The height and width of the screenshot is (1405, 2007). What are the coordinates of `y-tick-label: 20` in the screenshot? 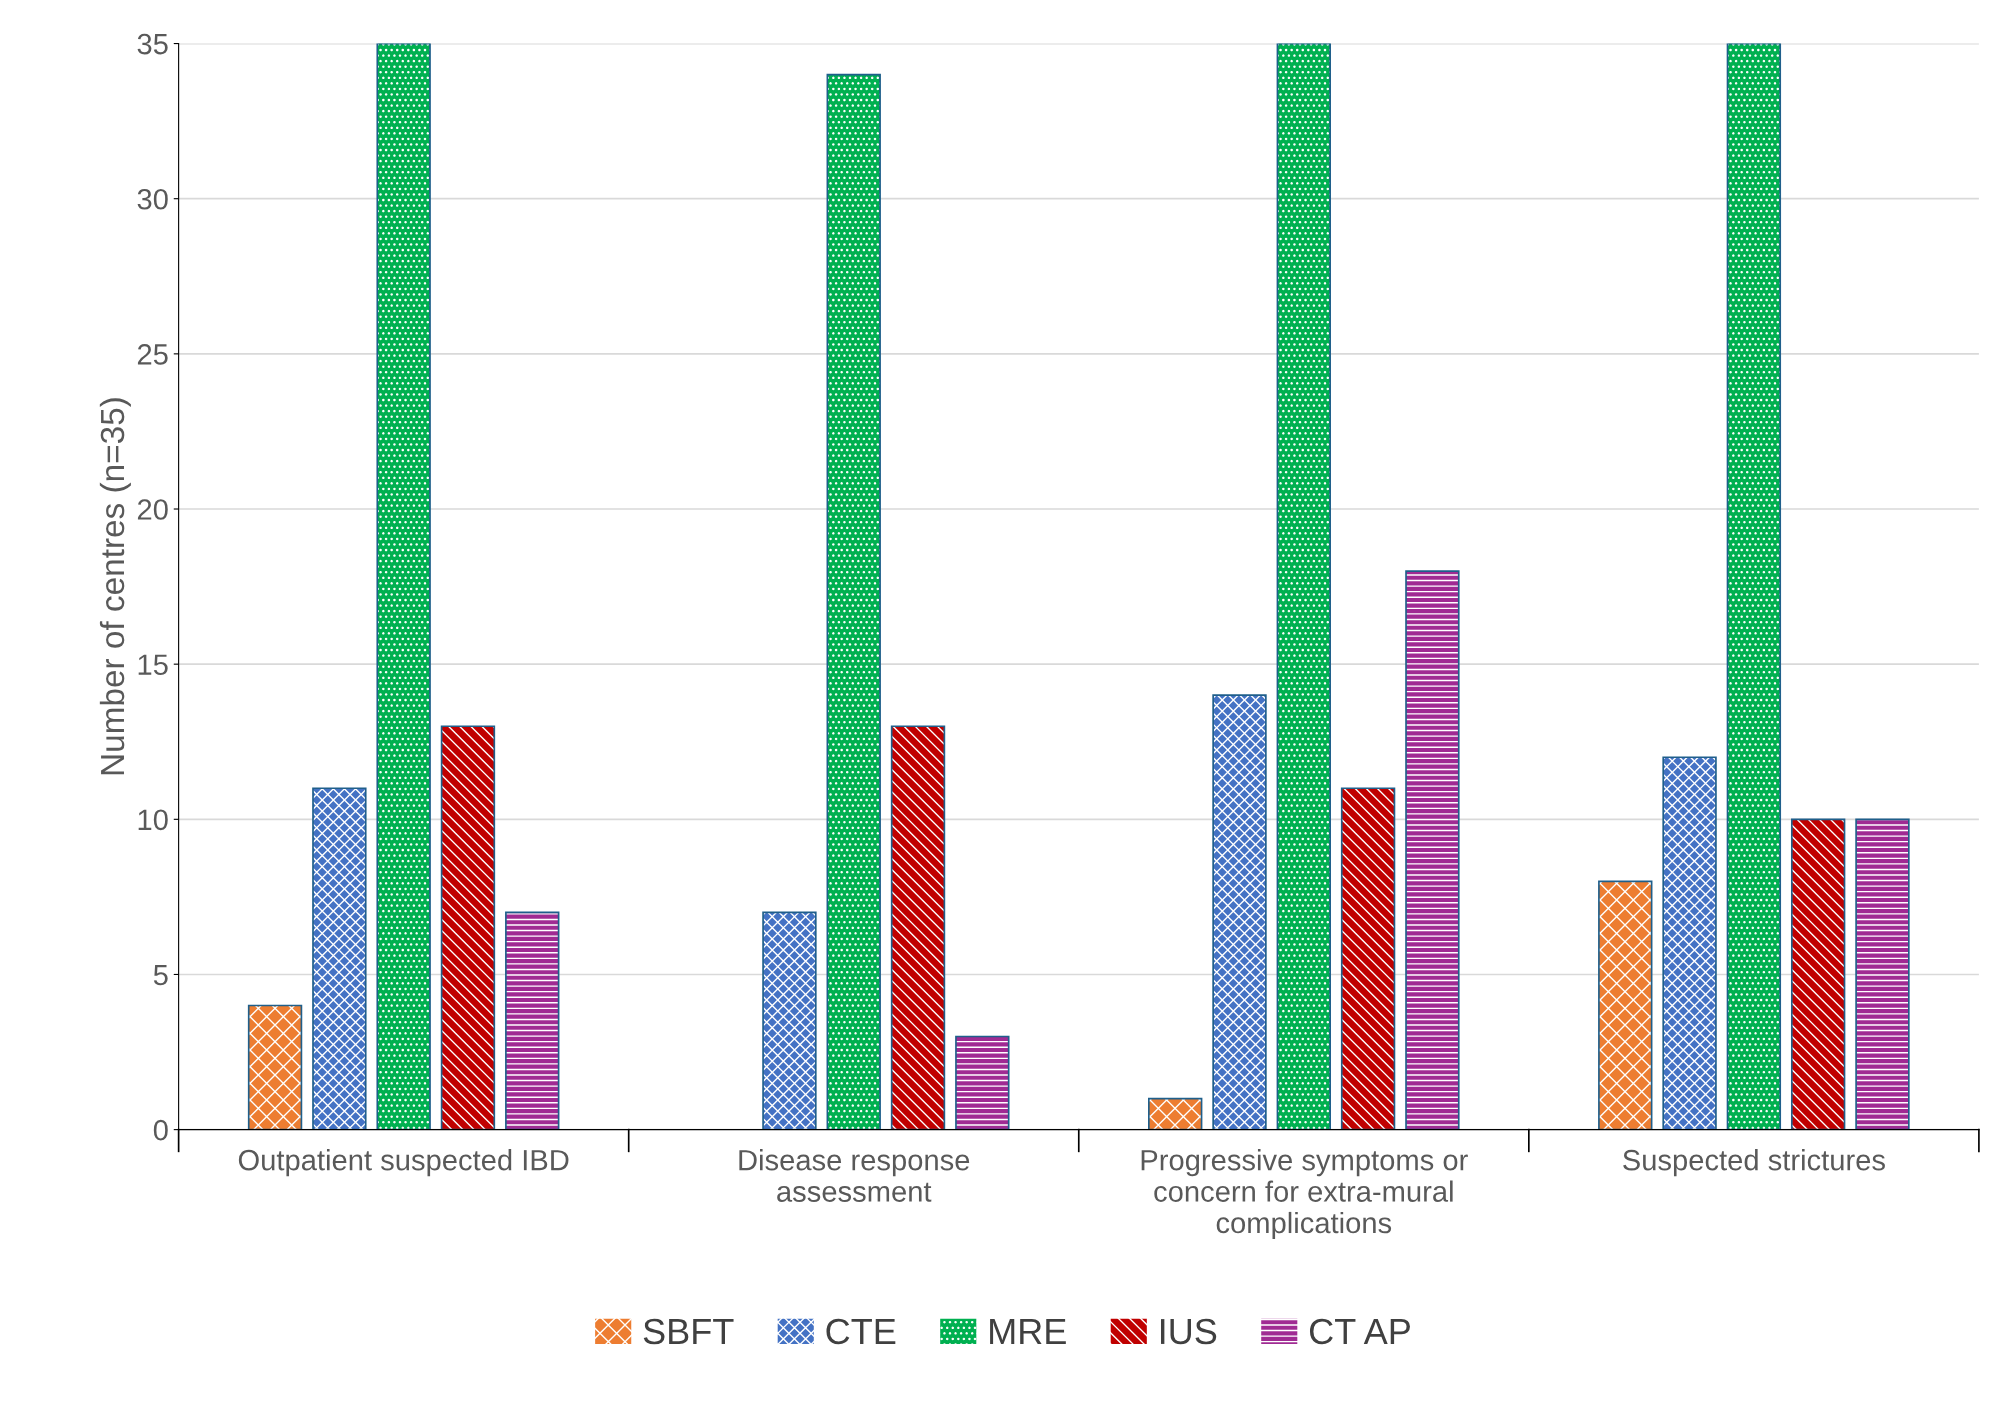 It's located at (152, 509).